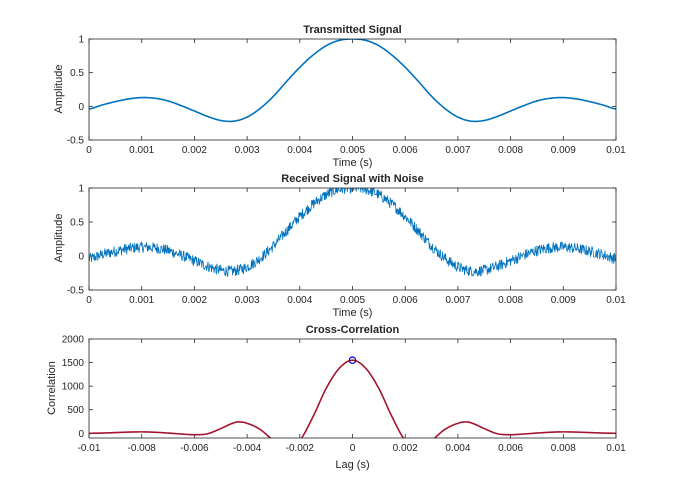 This screenshot has height=498, width=682. I want to click on chart-title: Cross-Correlation, so click(353, 330).